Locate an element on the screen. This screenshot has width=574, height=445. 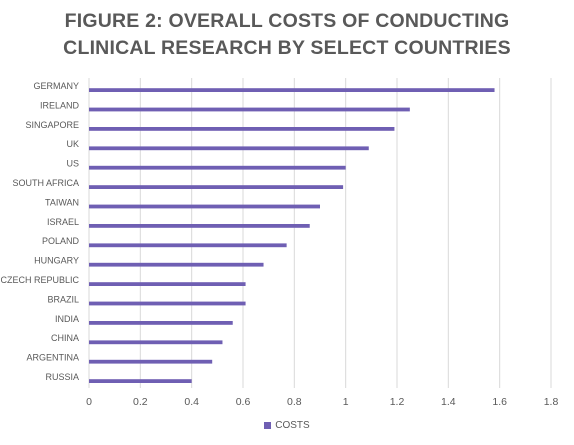
category-label: GERMANY is located at coordinates (56, 86).